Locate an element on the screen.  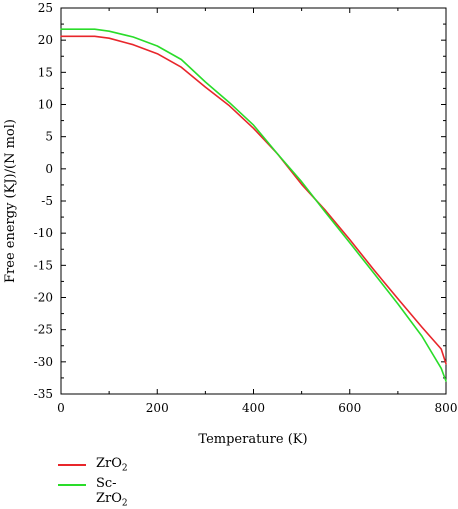
legend-label-zro2: ZrO2 is located at coordinates (112, 465).